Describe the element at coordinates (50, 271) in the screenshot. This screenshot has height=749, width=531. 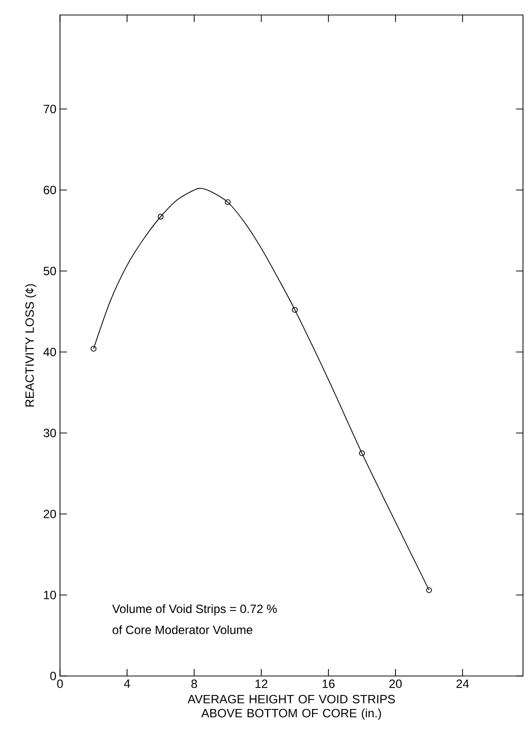
I see `y-tick-label: 50` at that location.